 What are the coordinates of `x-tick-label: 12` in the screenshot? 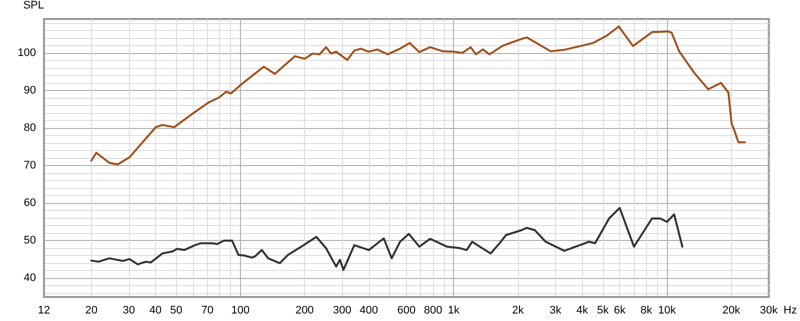 It's located at (44, 310).